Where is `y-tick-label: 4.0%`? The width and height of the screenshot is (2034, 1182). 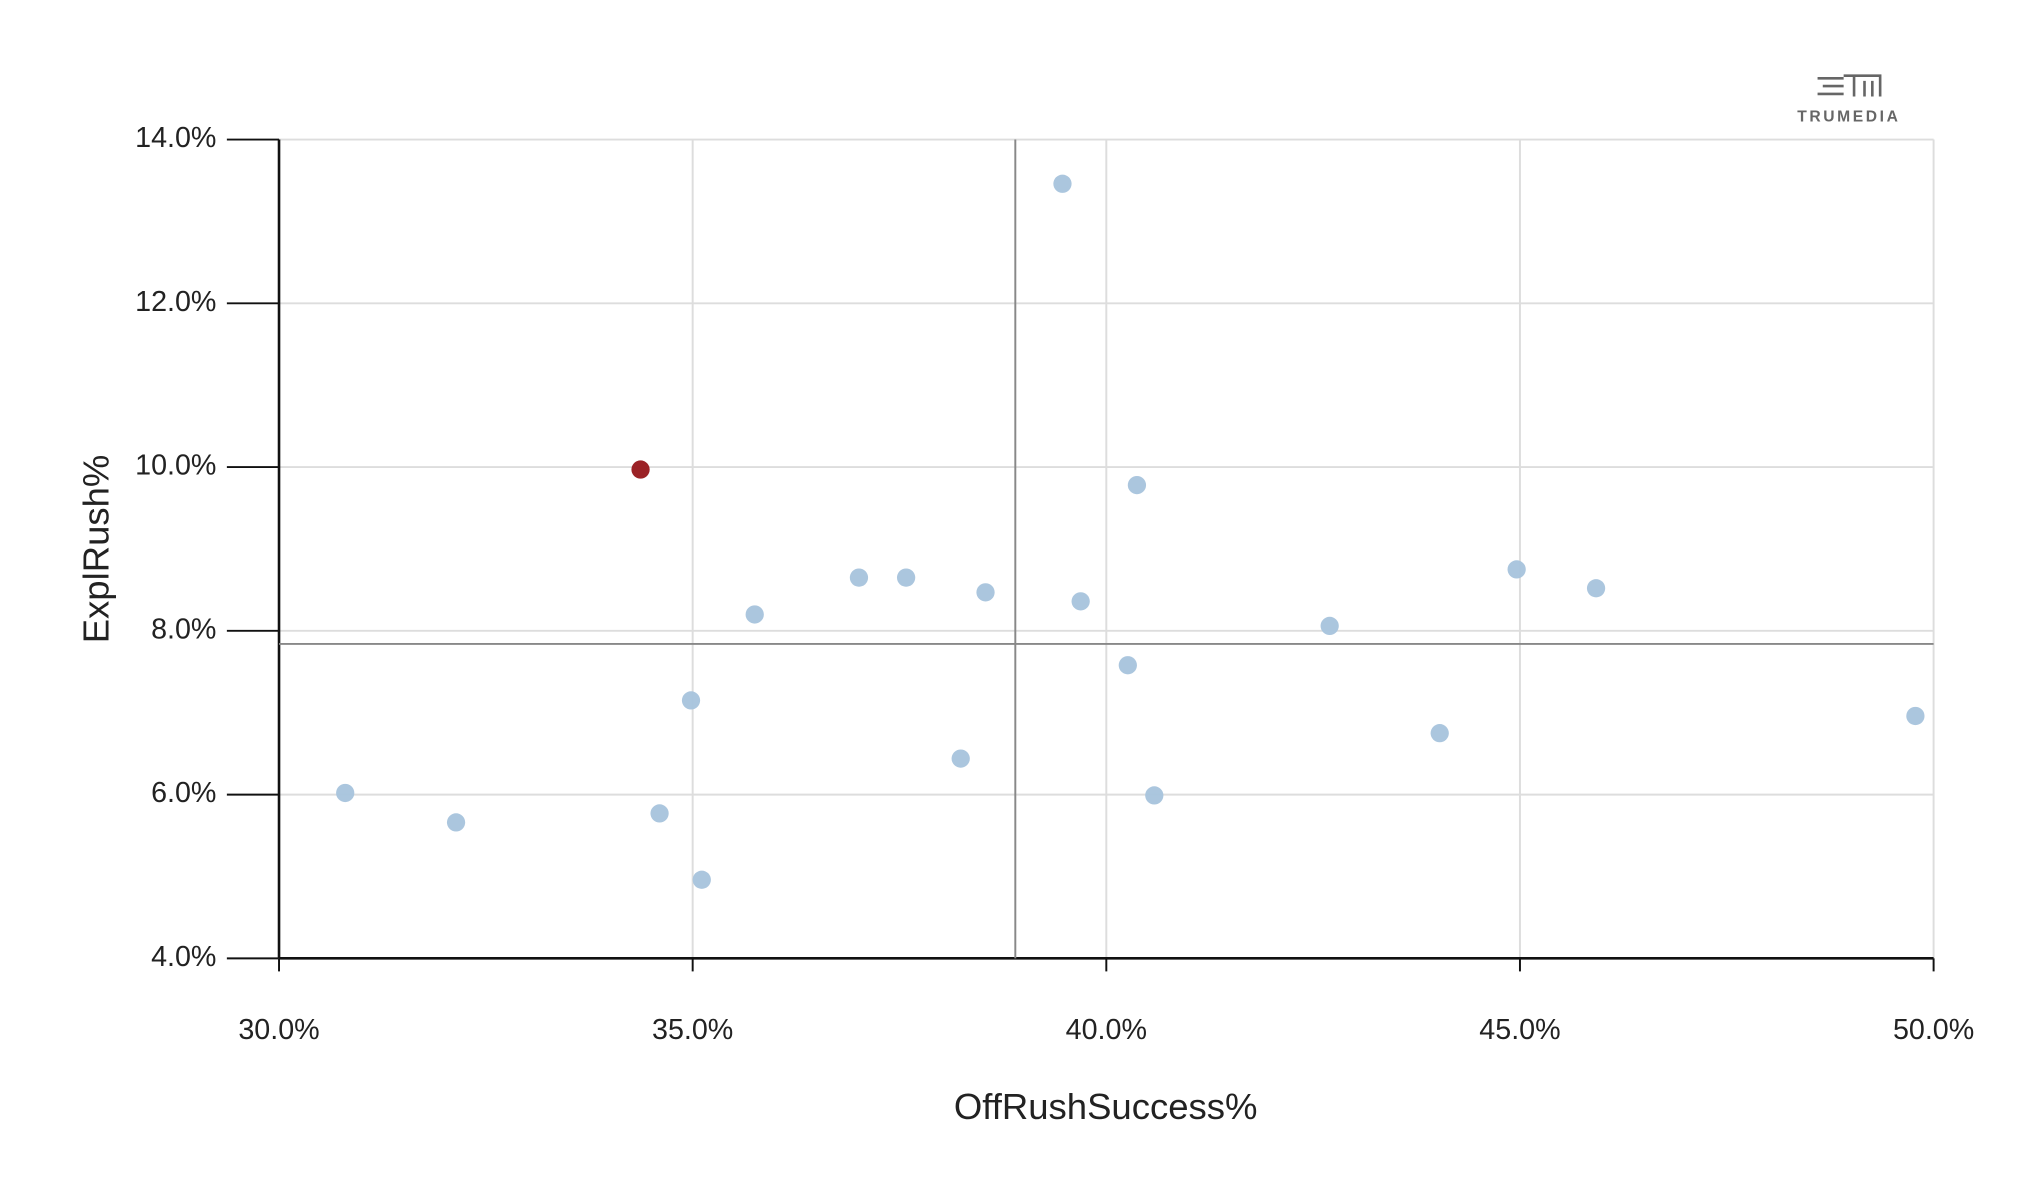 y-tick-label: 4.0% is located at coordinates (183, 957).